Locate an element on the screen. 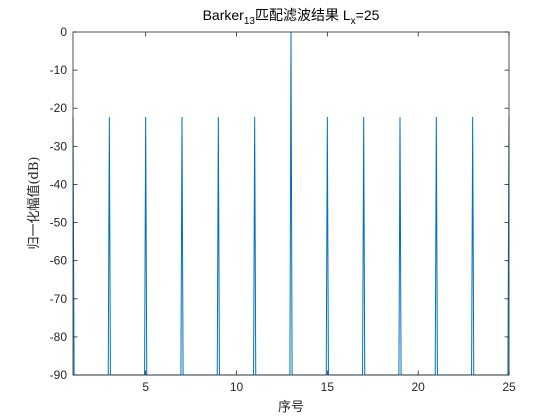  y-tick-label: -30 is located at coordinates (59, 146).